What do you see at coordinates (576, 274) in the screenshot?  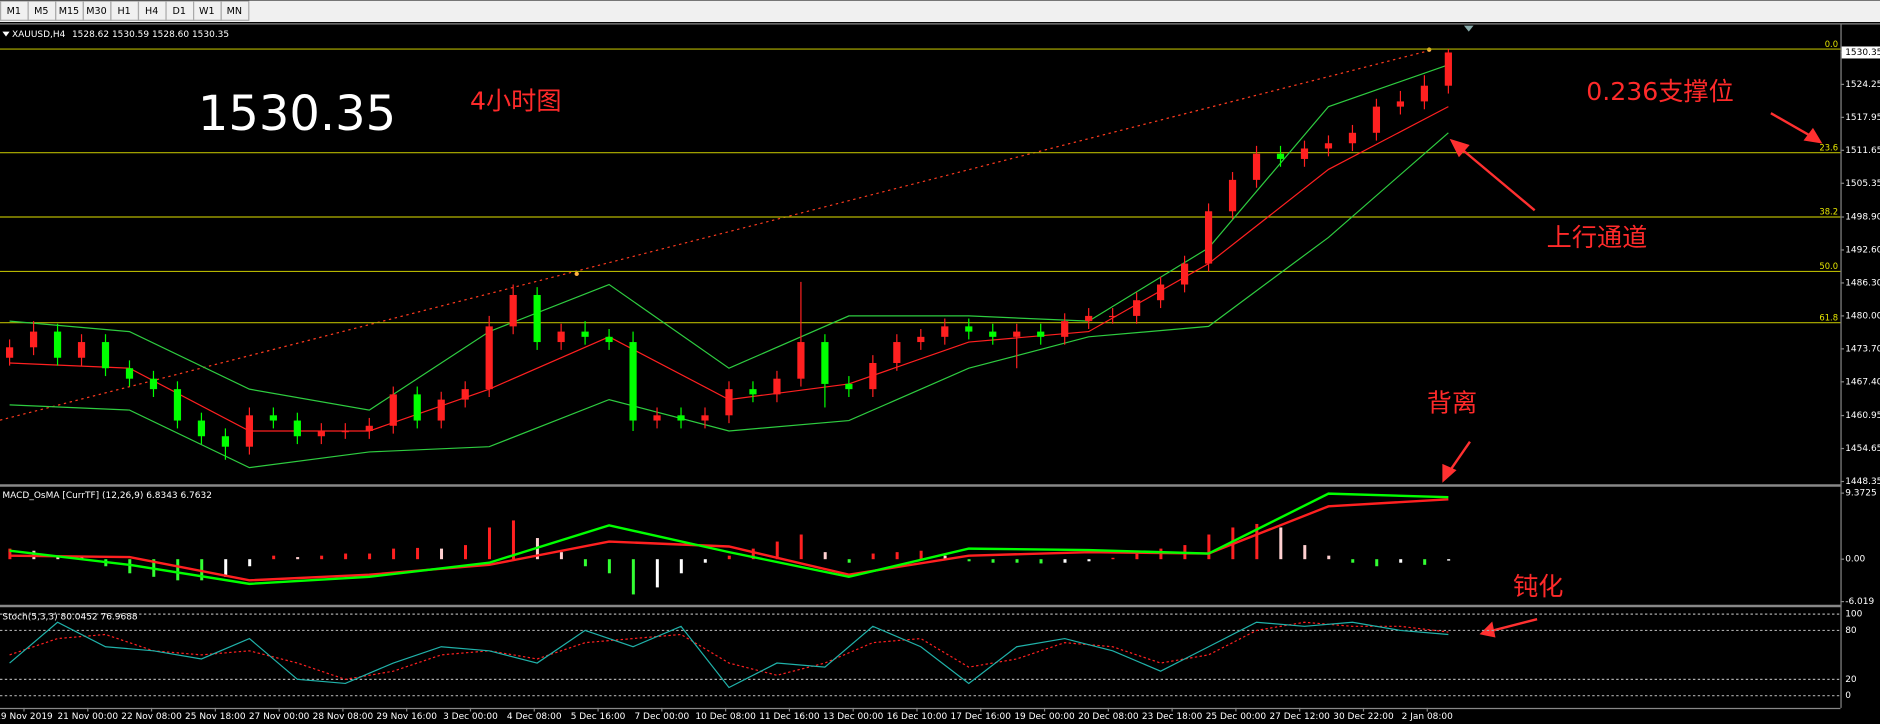 I see `anchor-dot` at bounding box center [576, 274].